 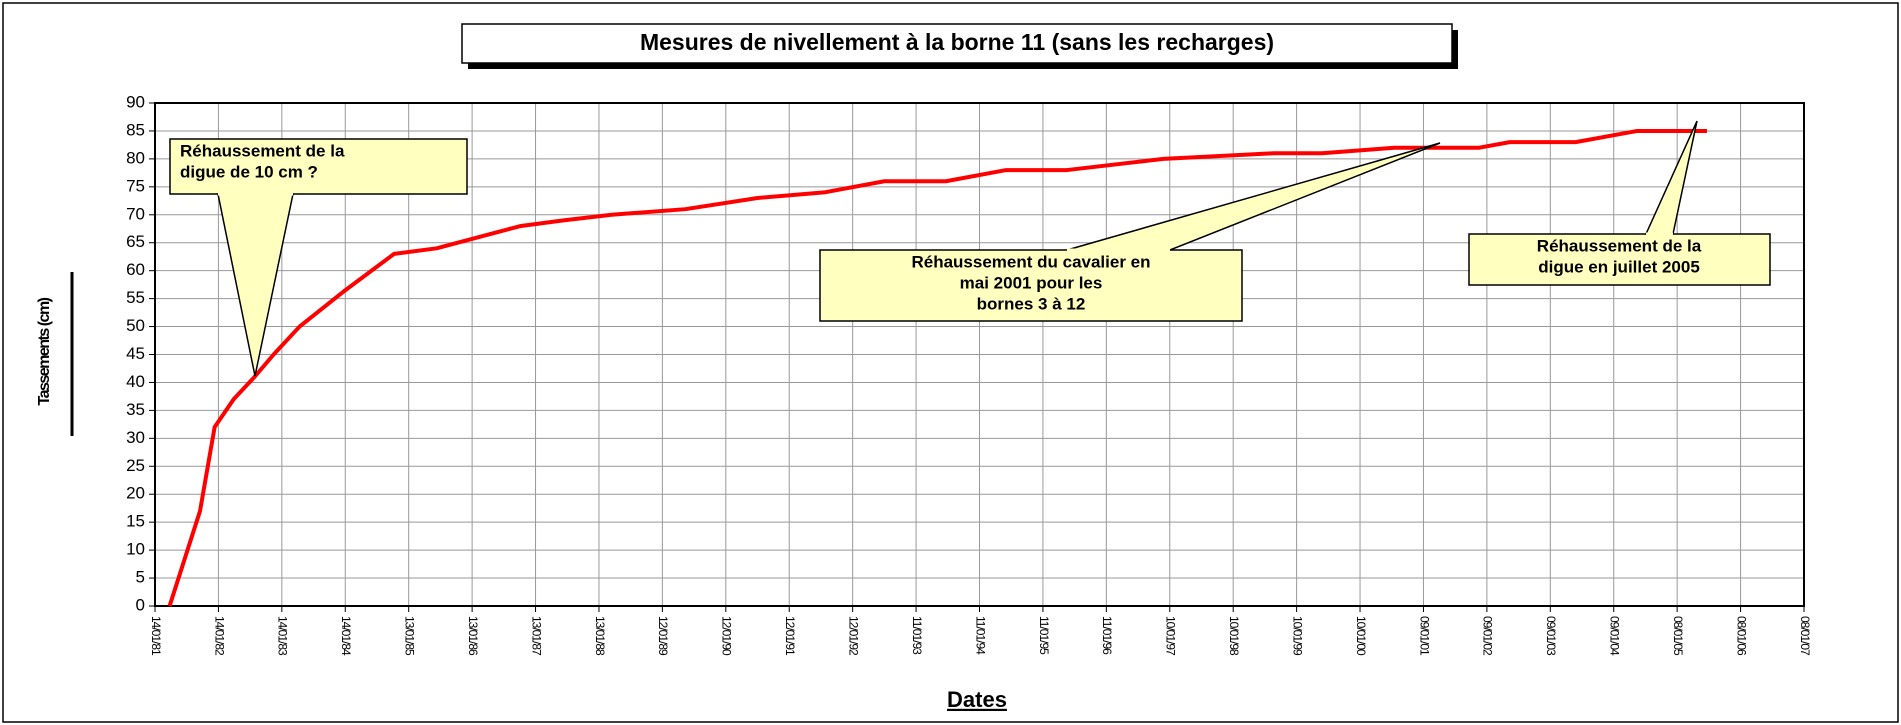 I want to click on x-tick-label: 12/01/92, so click(x=853, y=636).